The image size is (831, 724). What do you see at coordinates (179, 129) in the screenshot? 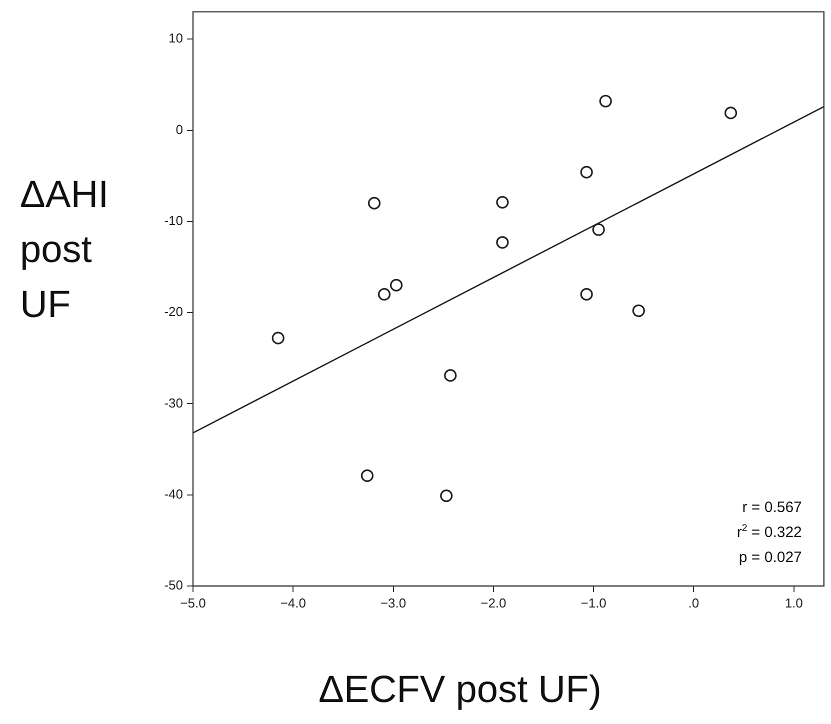
I see `y-tick-label: 0` at bounding box center [179, 129].